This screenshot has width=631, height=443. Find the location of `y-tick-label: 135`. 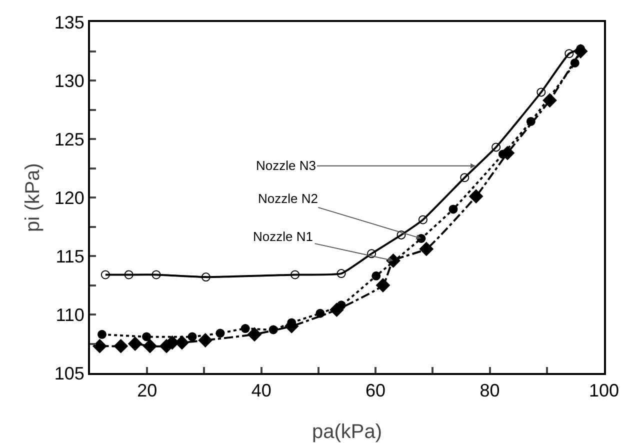

y-tick-label: 135 is located at coordinates (69, 22).